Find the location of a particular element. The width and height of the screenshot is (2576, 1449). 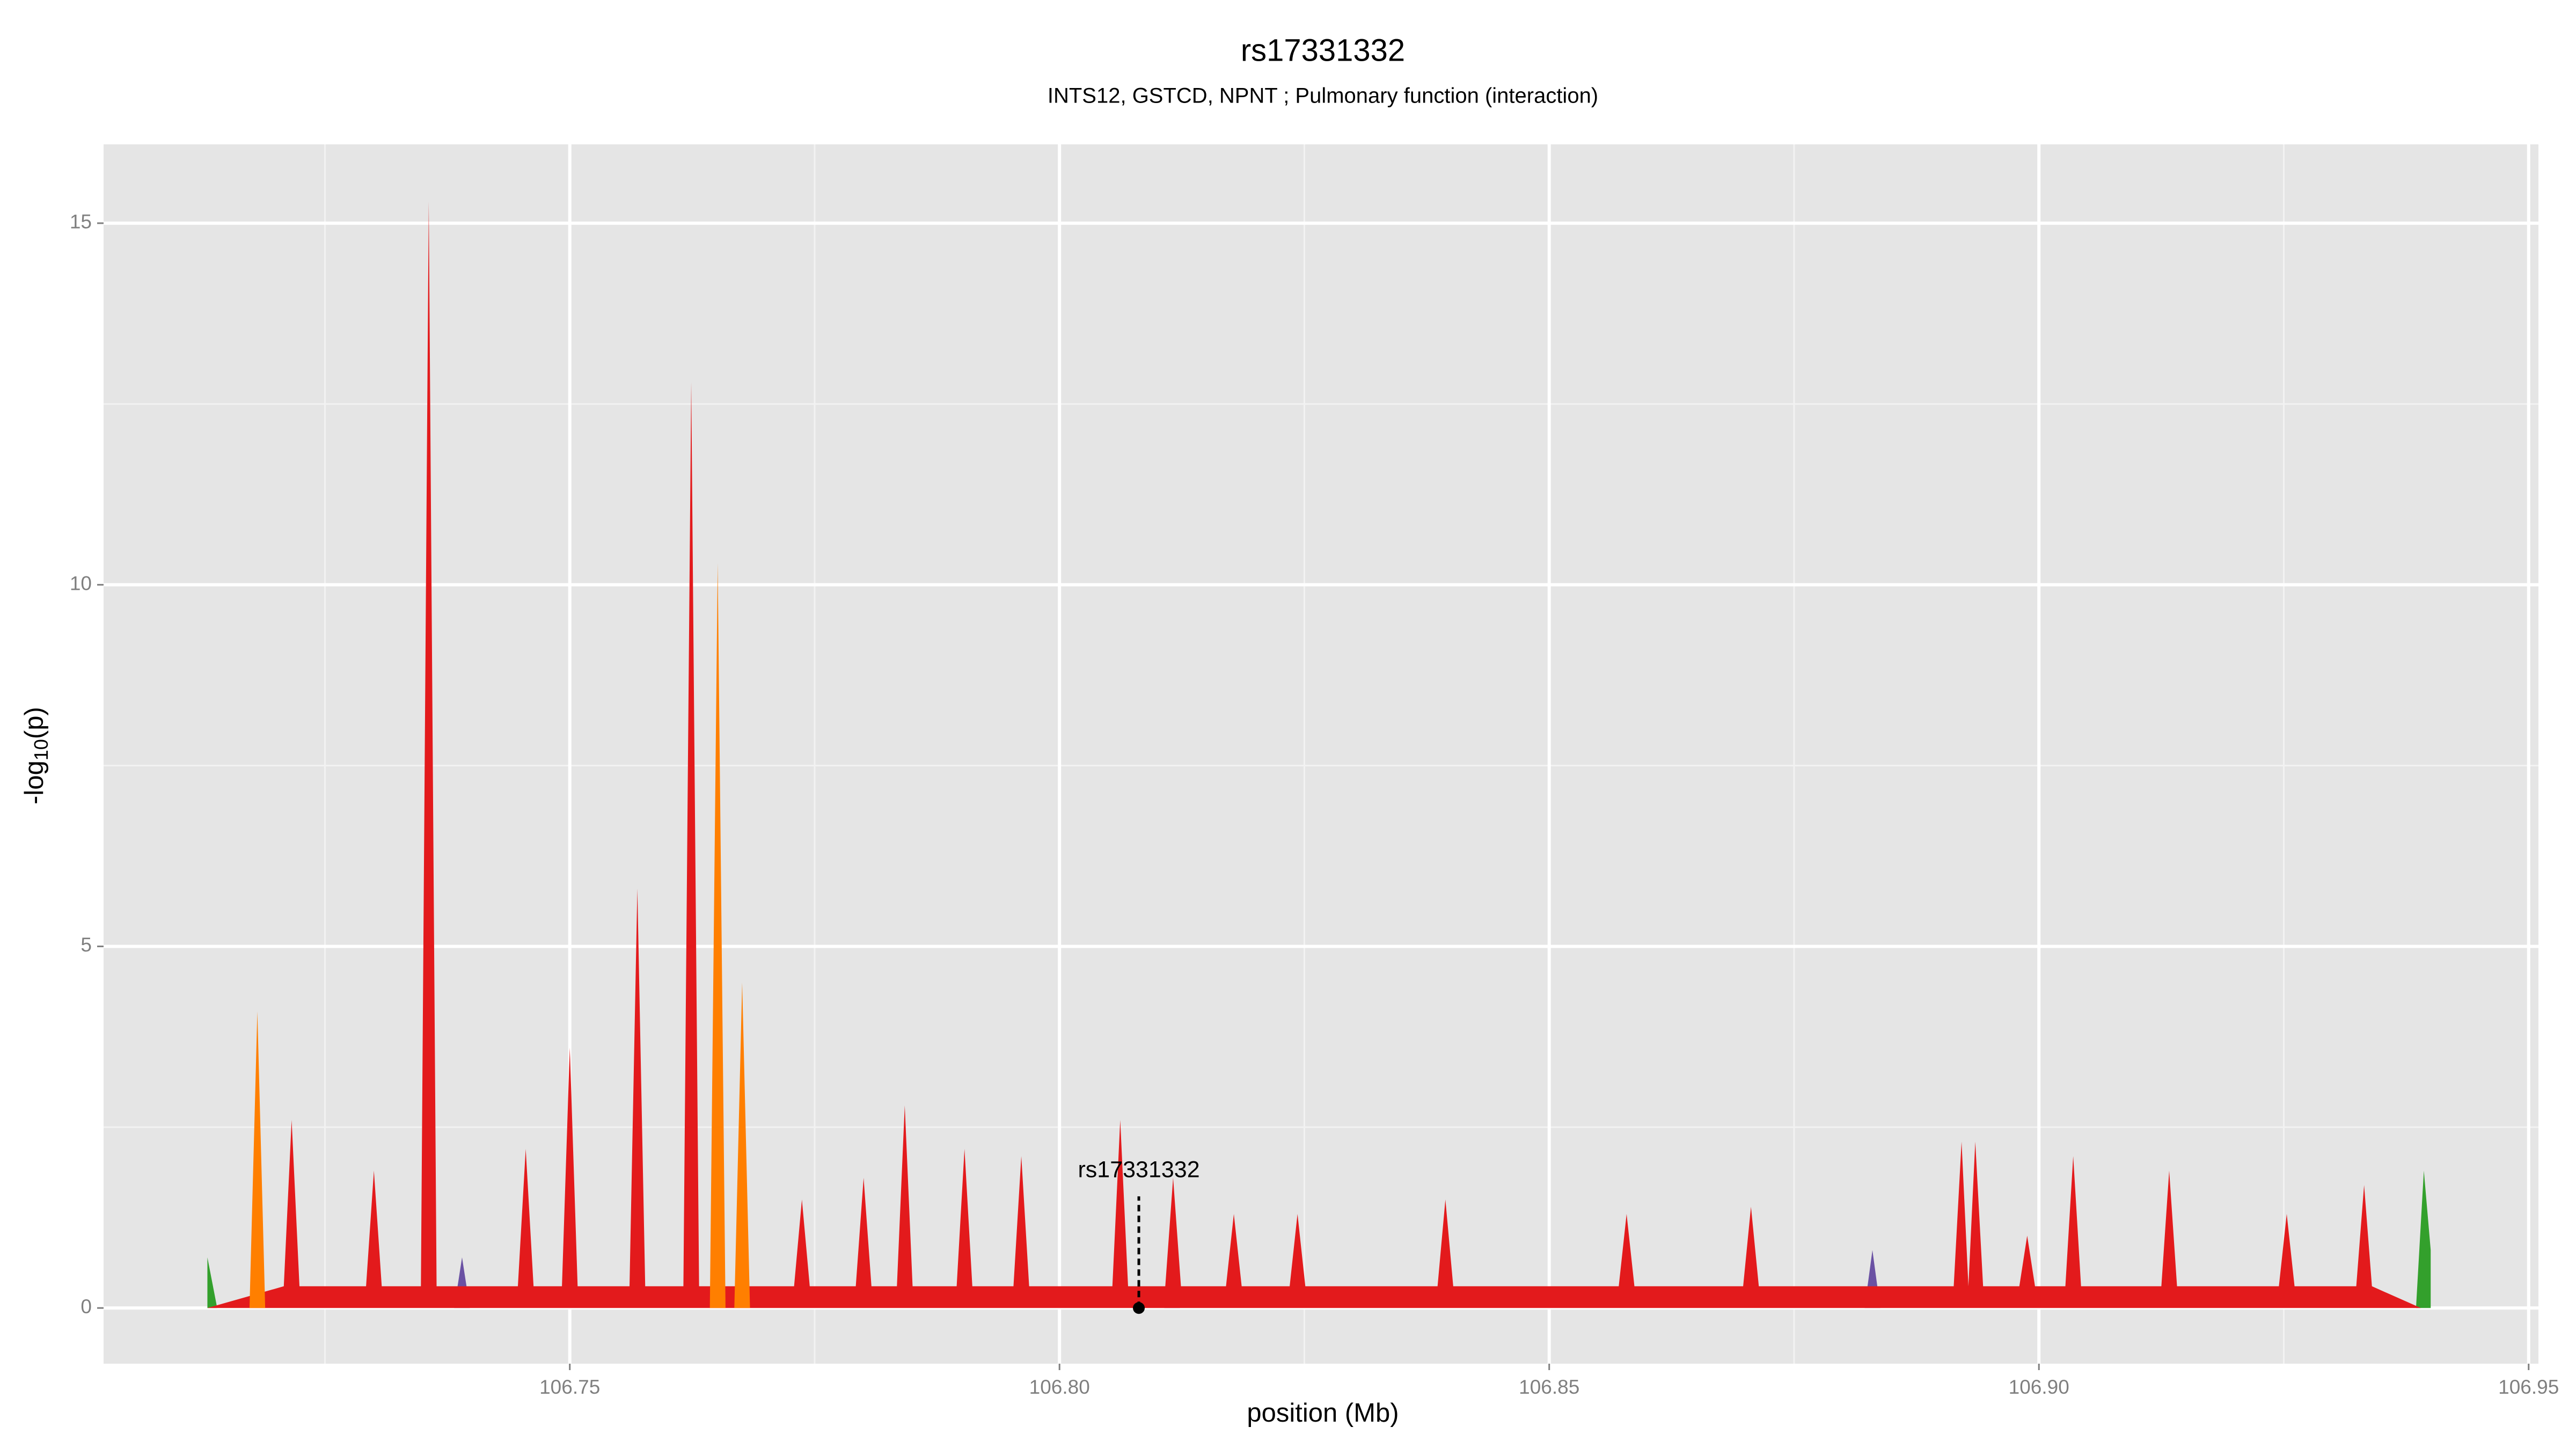

x-axis-label: position (Mb) is located at coordinates (1323, 1413).